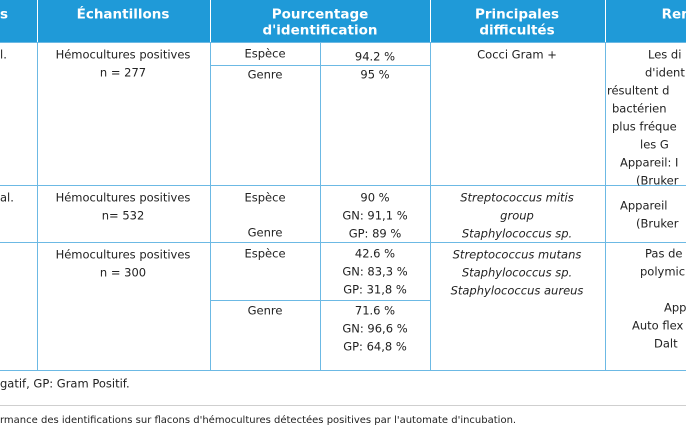  What do you see at coordinates (375, 215) in the screenshot?
I see `cell-text: GN: 91,1 %` at bounding box center [375, 215].